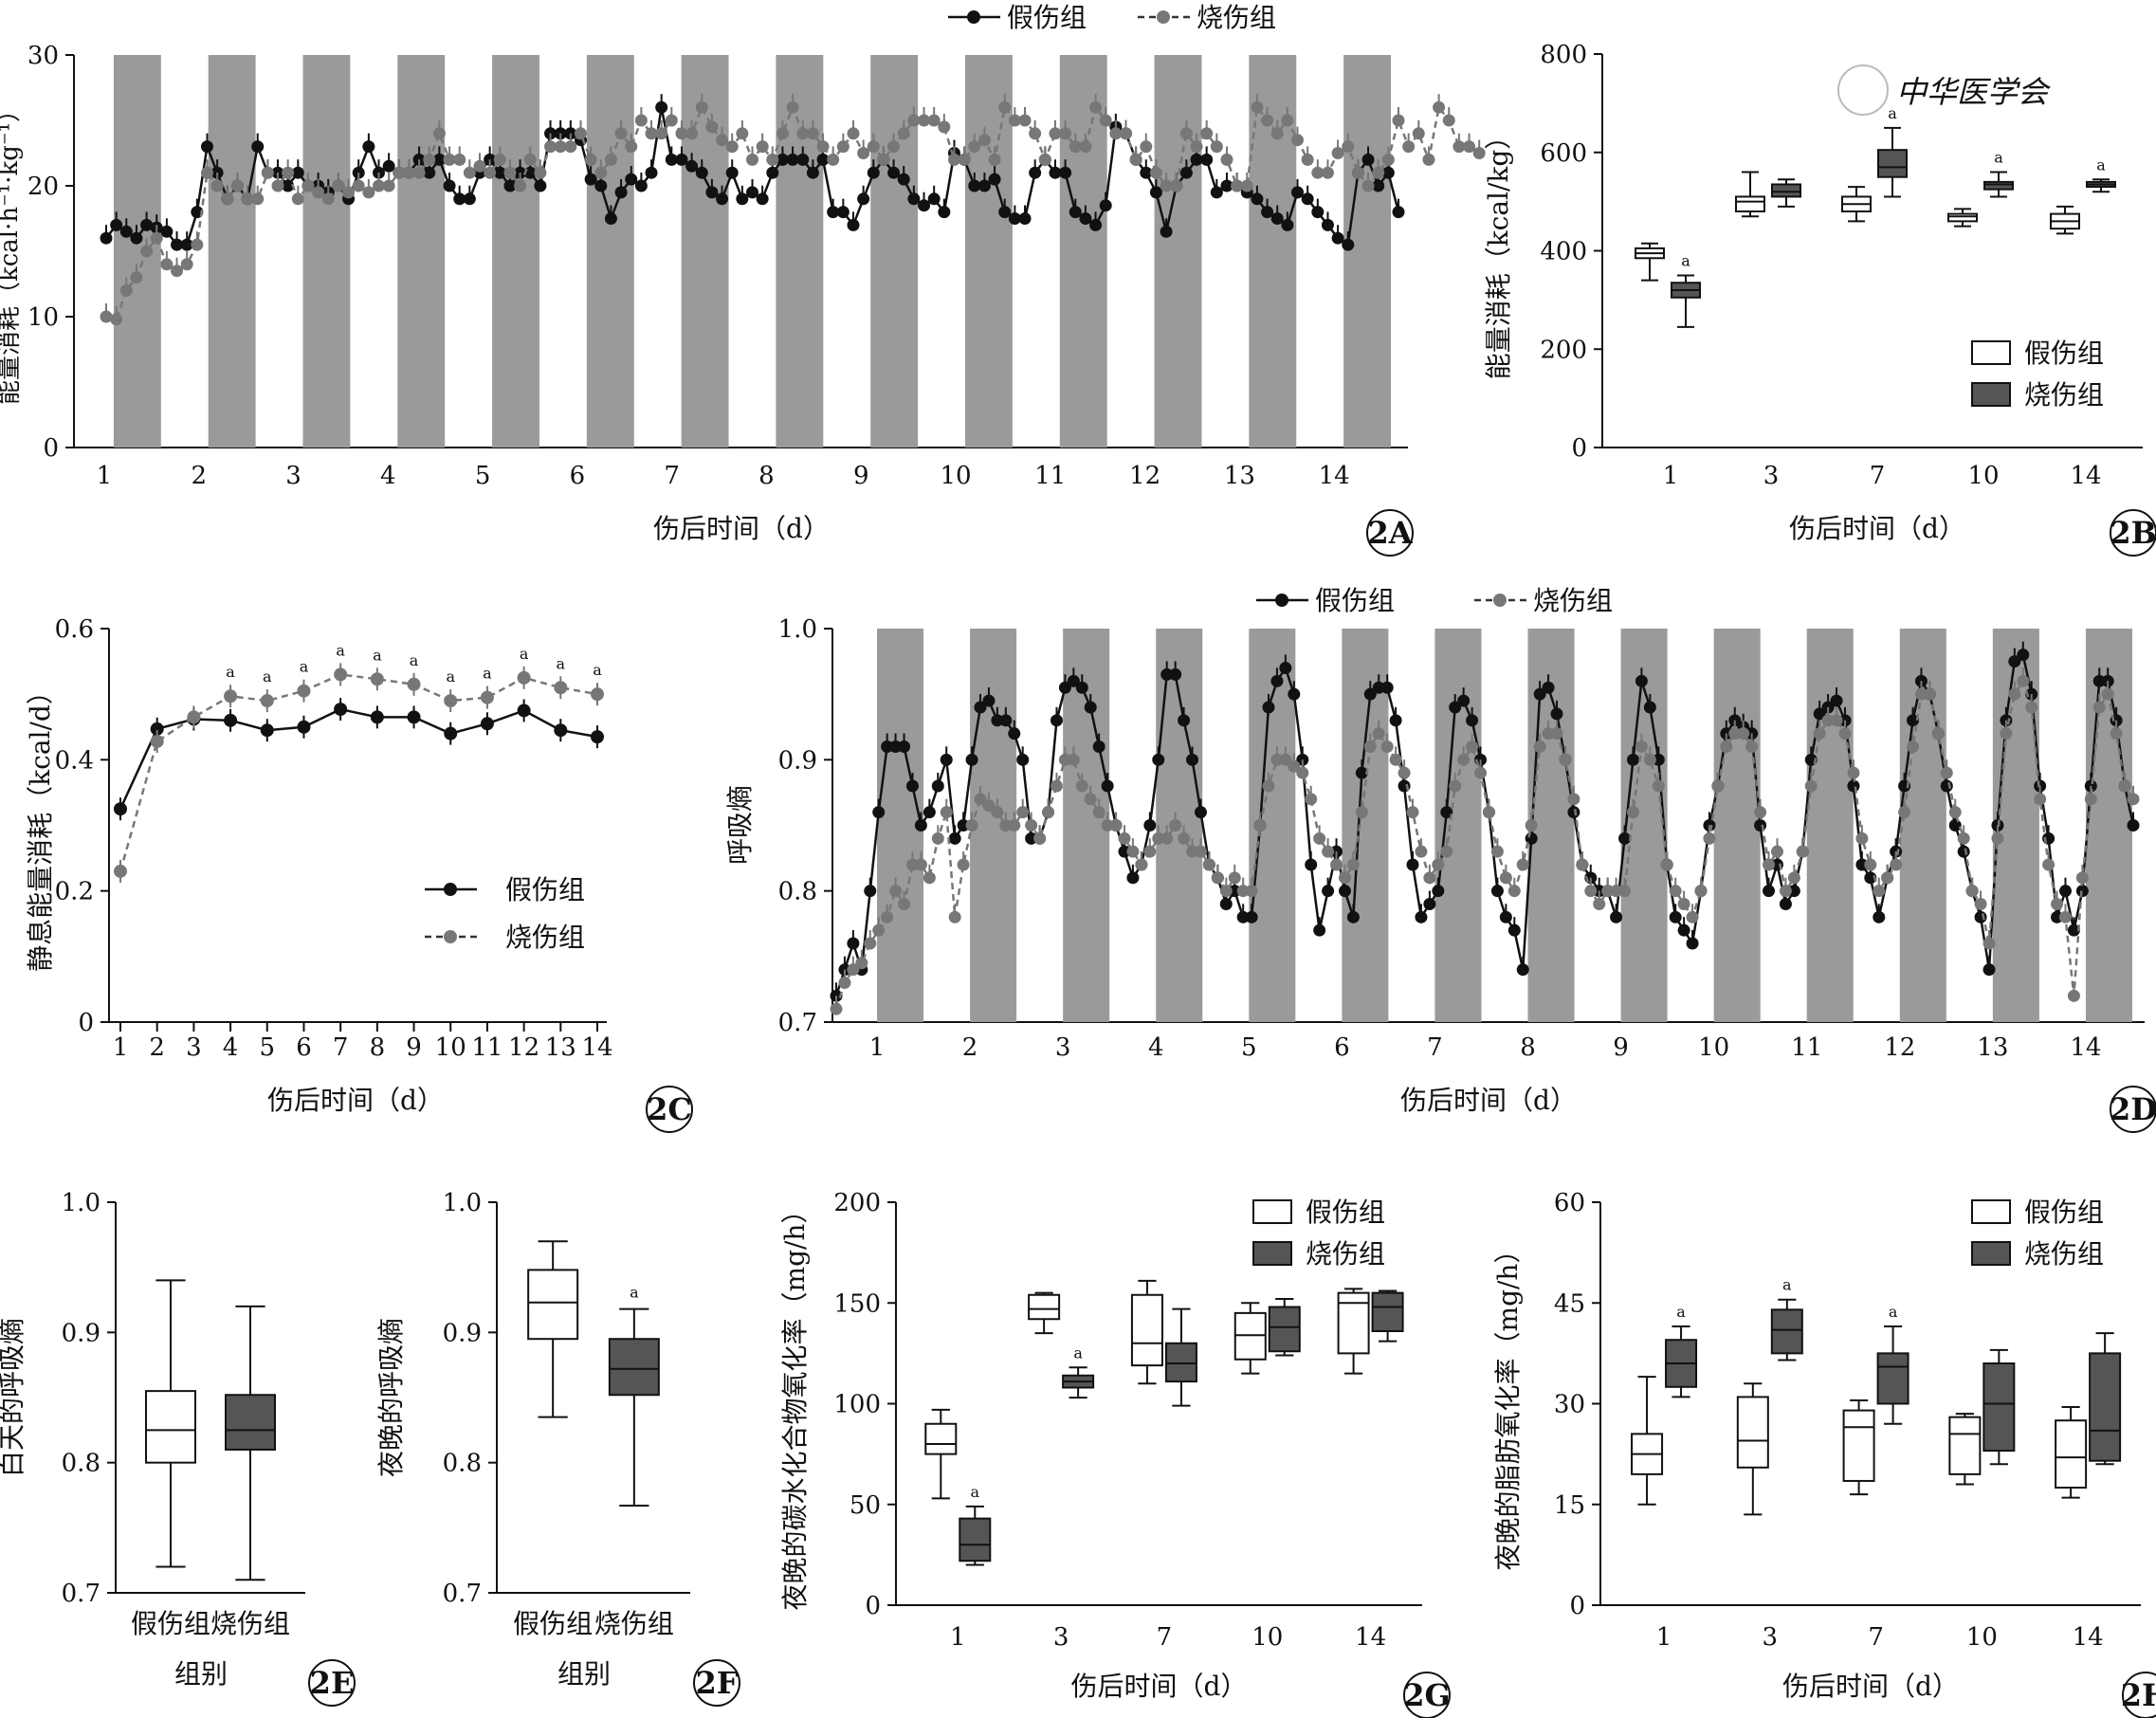 The width and height of the screenshot is (2156, 1718). I want to click on significance-mark: a, so click(230, 672).